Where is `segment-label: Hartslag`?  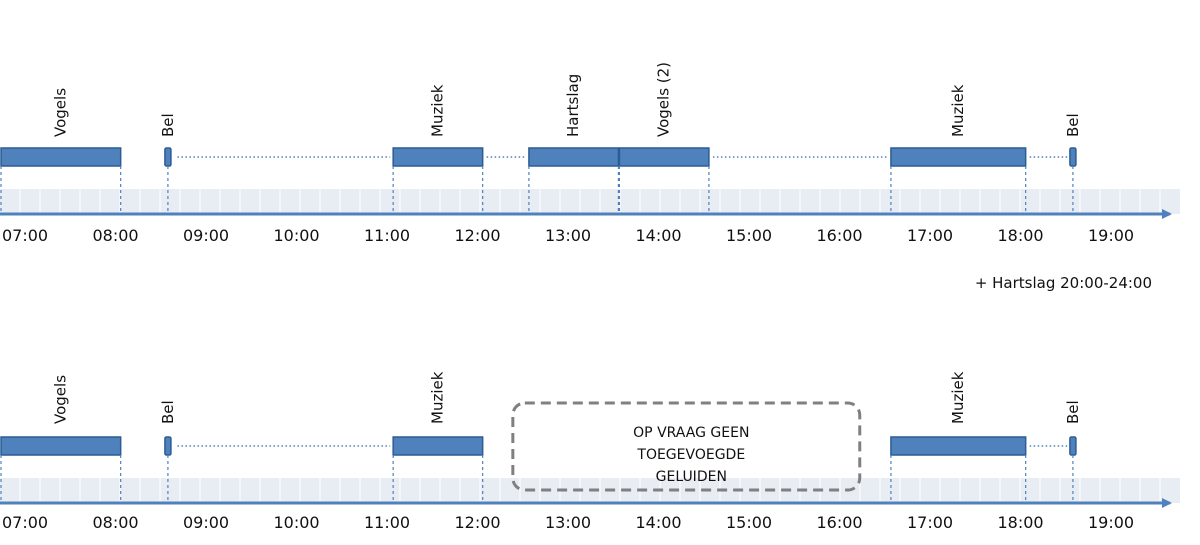
segment-label: Hartslag is located at coordinates (573, 105).